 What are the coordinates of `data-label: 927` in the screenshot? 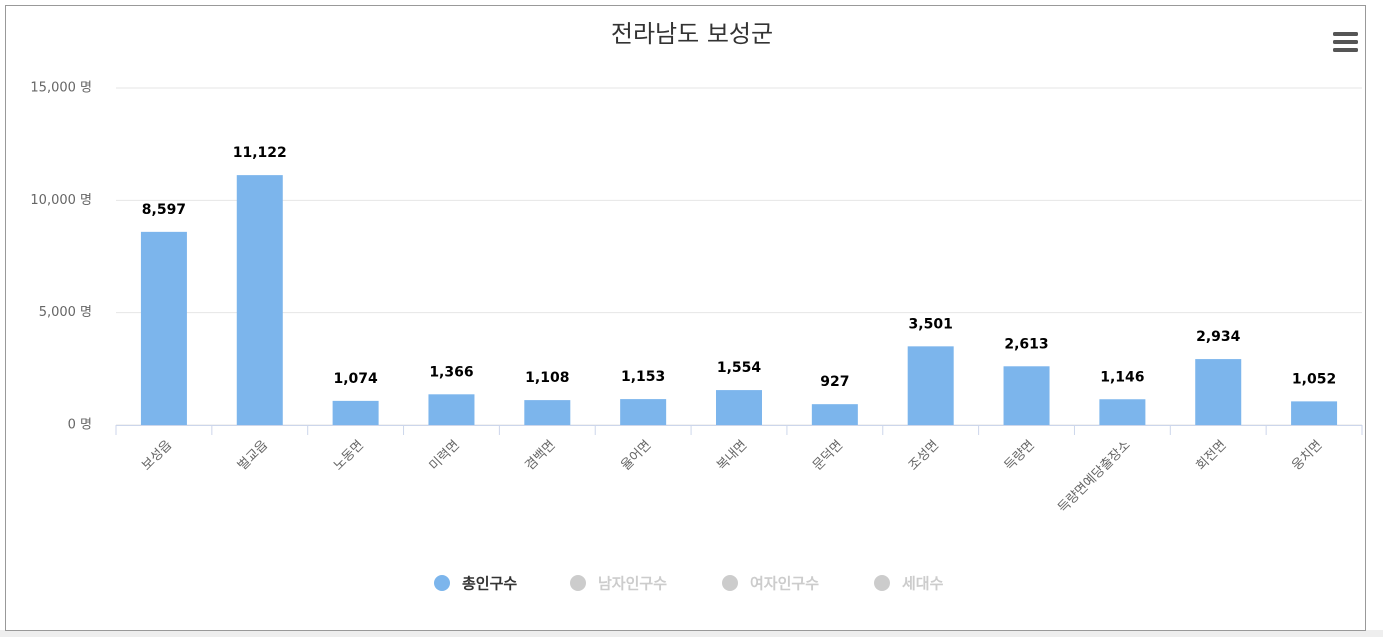 It's located at (834, 382).